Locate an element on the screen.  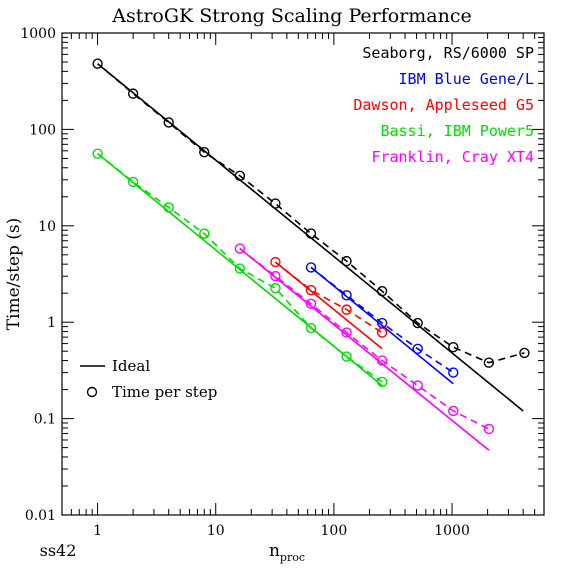
x-axis-label: nproc is located at coordinates (287, 552).